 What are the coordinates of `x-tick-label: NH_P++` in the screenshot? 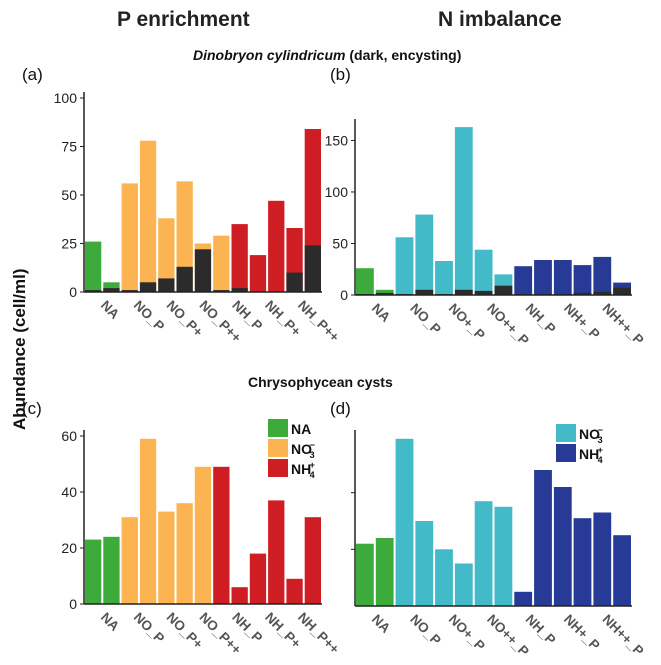 It's located at (318, 321).